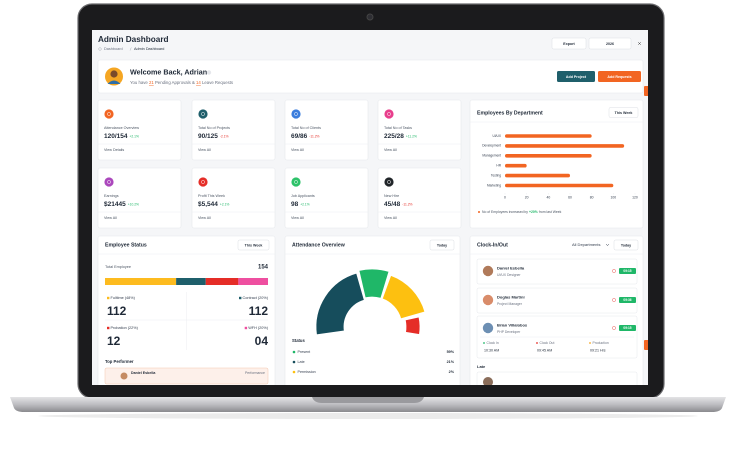 The height and width of the screenshot is (451, 736). What do you see at coordinates (125, 328) in the screenshot?
I see `status-label: Probation(22%)` at bounding box center [125, 328].